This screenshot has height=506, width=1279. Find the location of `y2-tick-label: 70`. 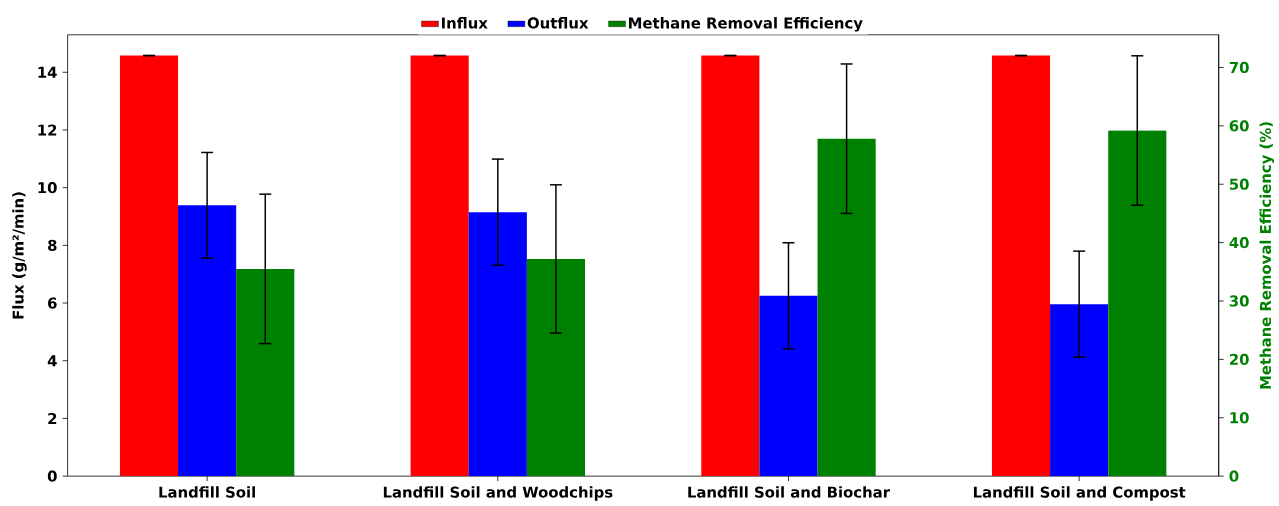

y2-tick-label: 70 is located at coordinates (1239, 68).